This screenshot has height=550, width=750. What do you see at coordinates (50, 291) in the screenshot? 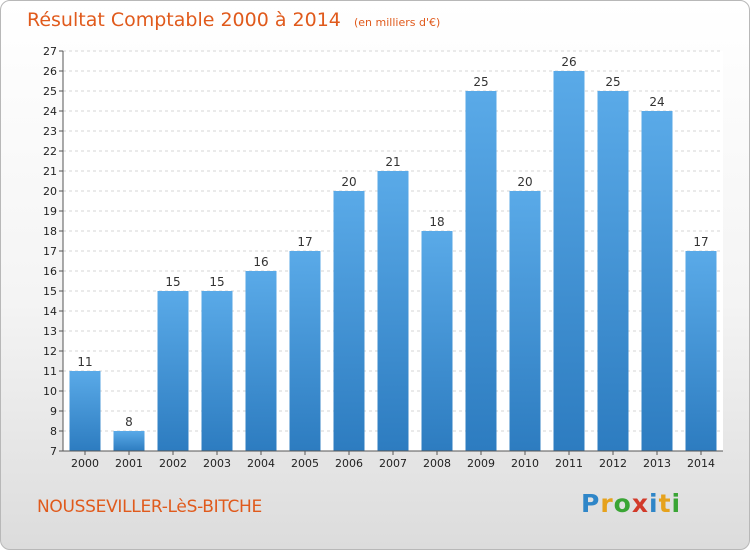
I see `y-tick-label: 15` at bounding box center [50, 291].